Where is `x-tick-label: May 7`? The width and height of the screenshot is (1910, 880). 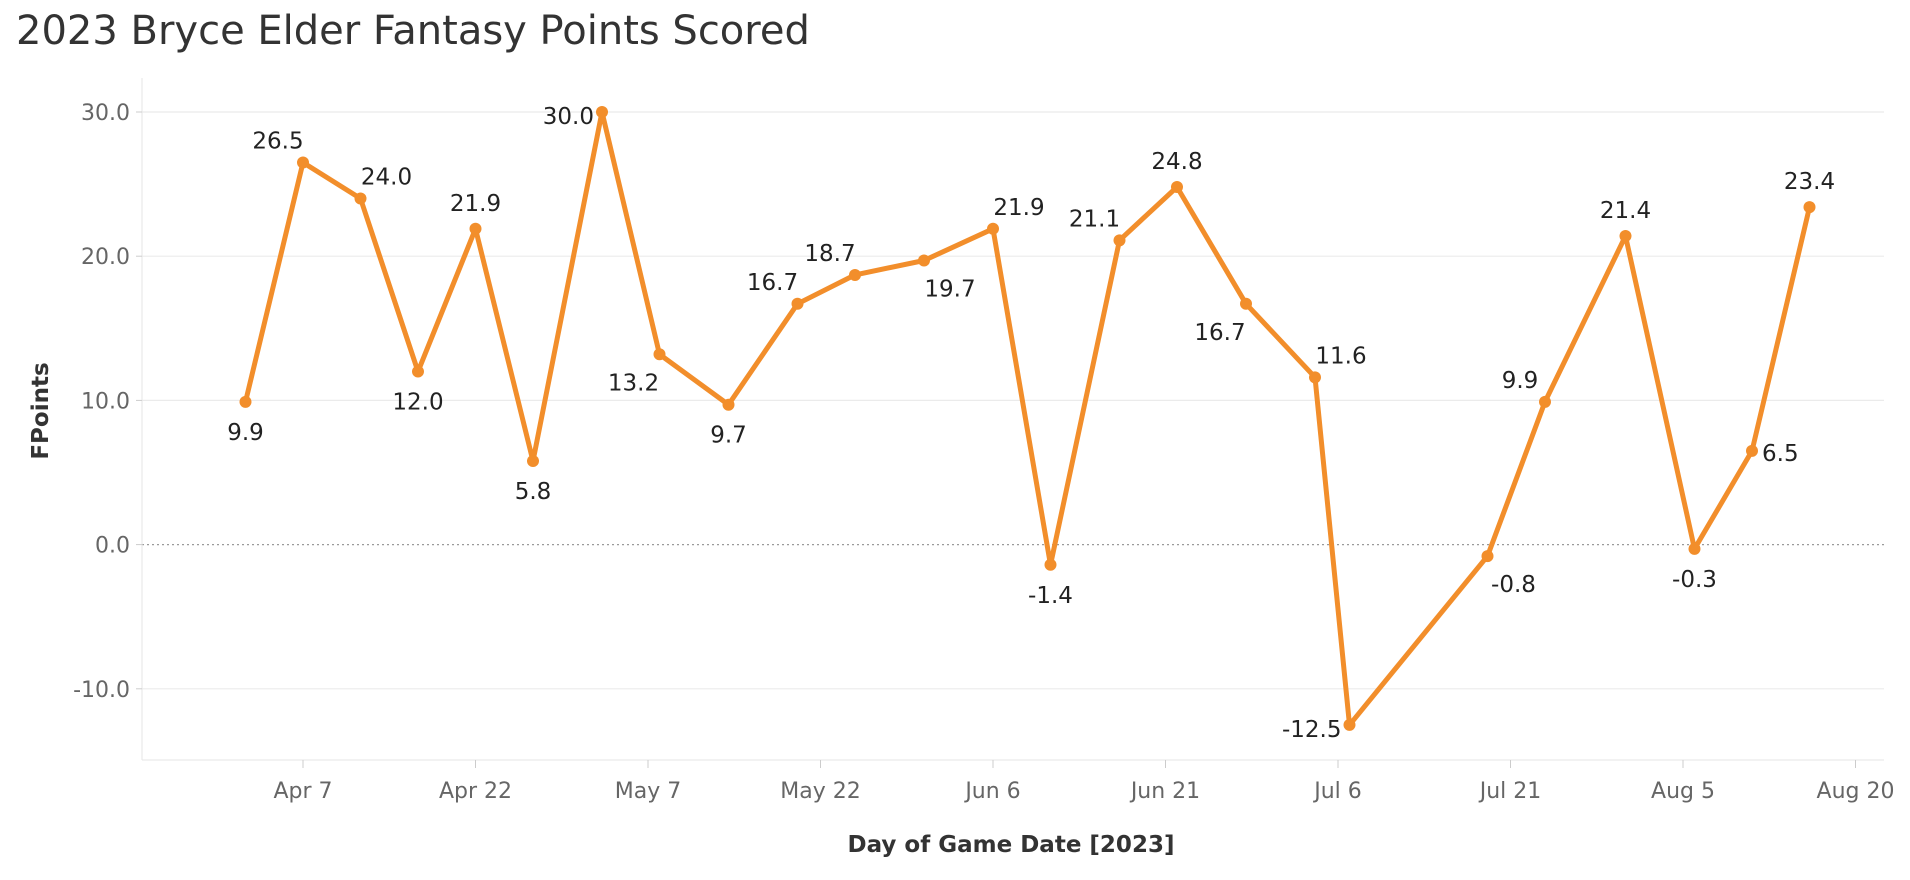 x-tick-label: May 7 is located at coordinates (648, 791).